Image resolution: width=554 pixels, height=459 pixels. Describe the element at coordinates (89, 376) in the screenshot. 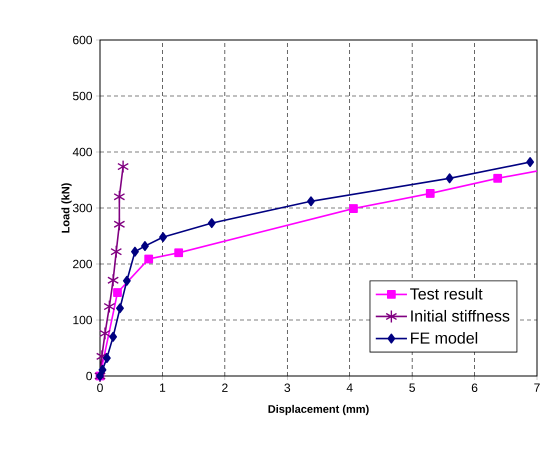

I see `y-tick-label: 0` at that location.